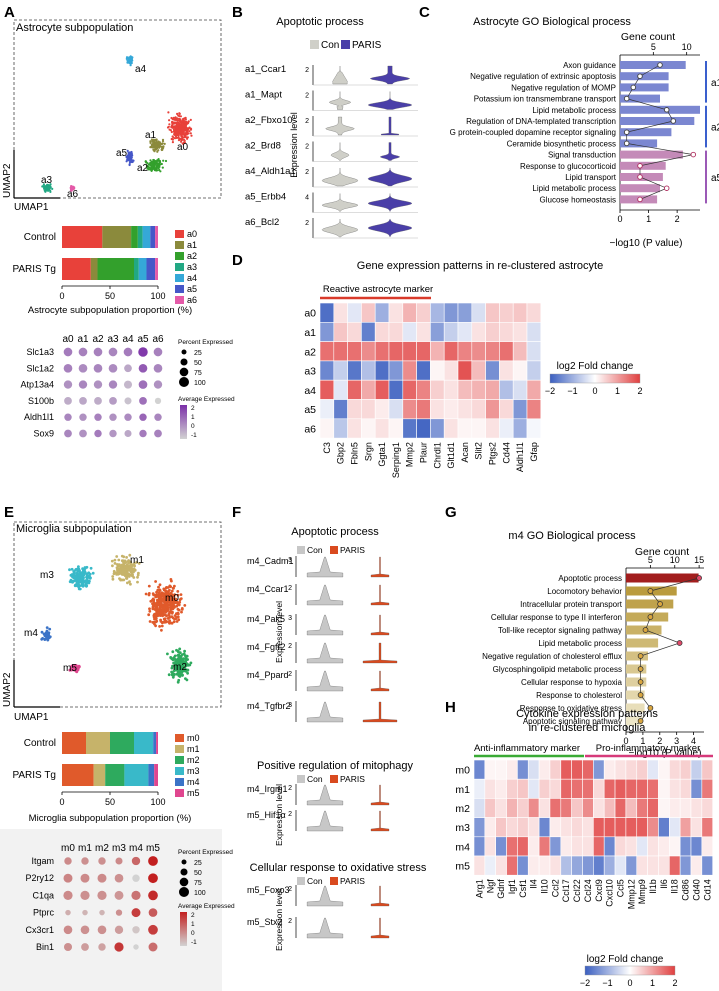 Image resolution: width=719 pixels, height=991 pixels. I want to click on legend-tick: −2, so click(585, 983).